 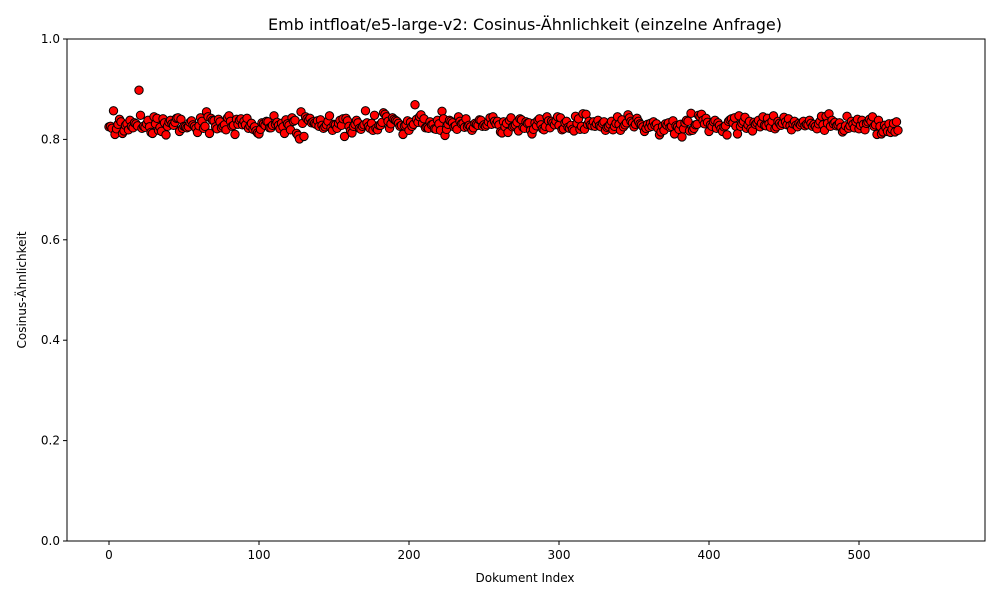 I want to click on x-tick-label: 300, so click(x=559, y=555).